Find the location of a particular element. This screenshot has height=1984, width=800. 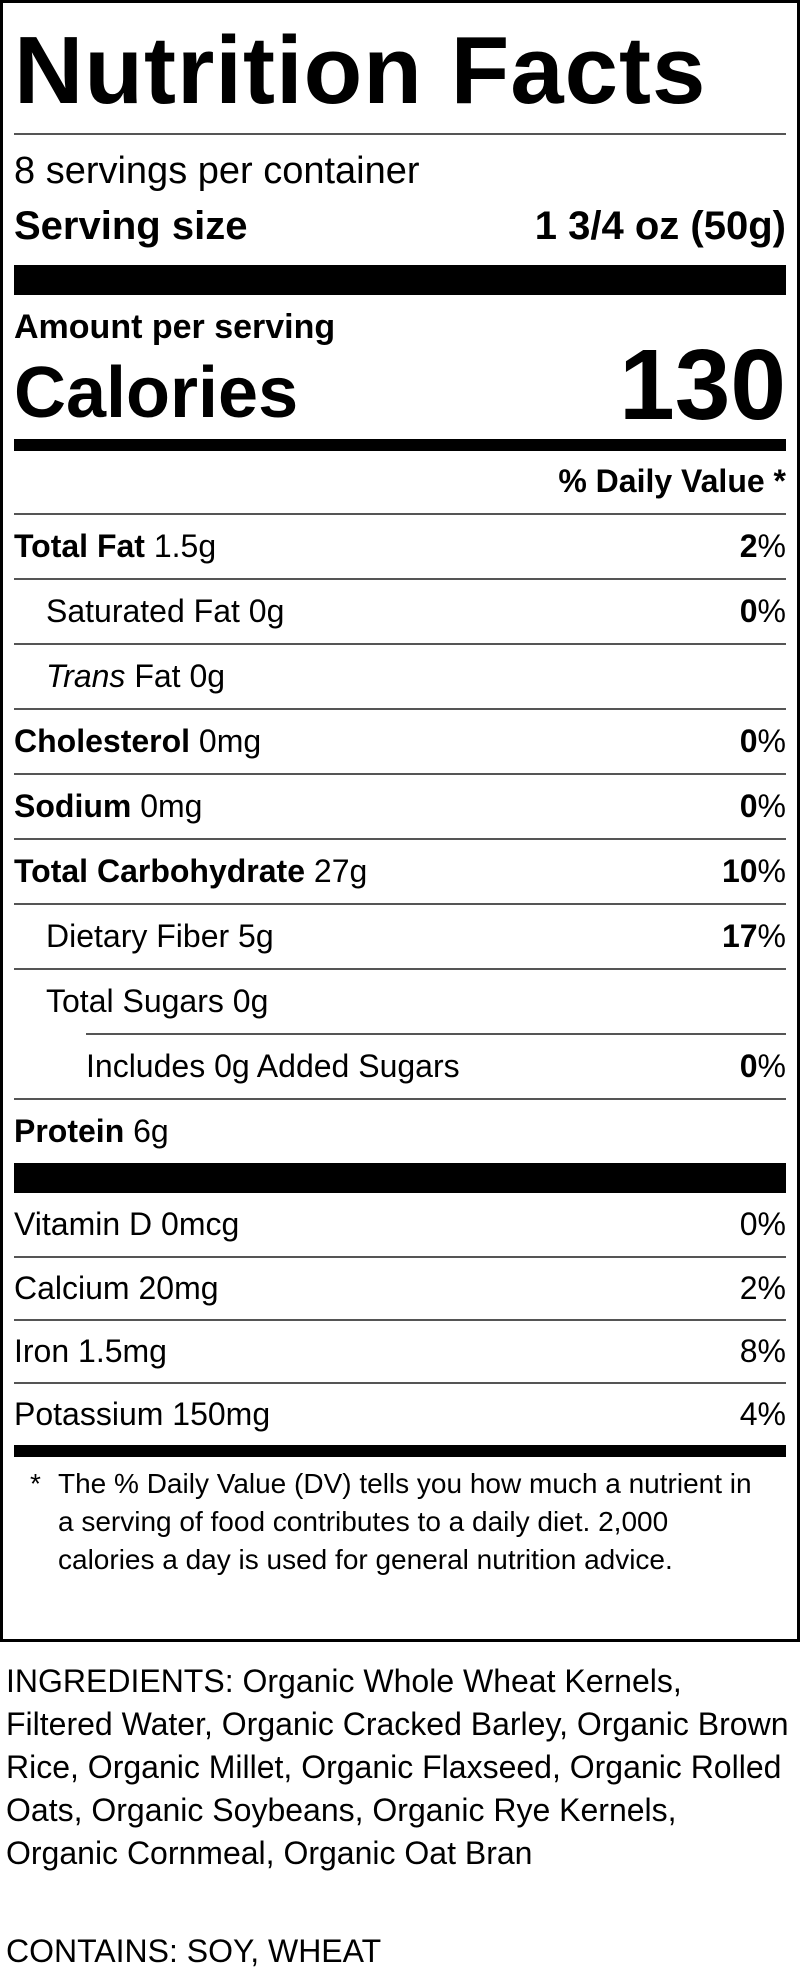

nutrient-dv: 10 is located at coordinates (739, 871).